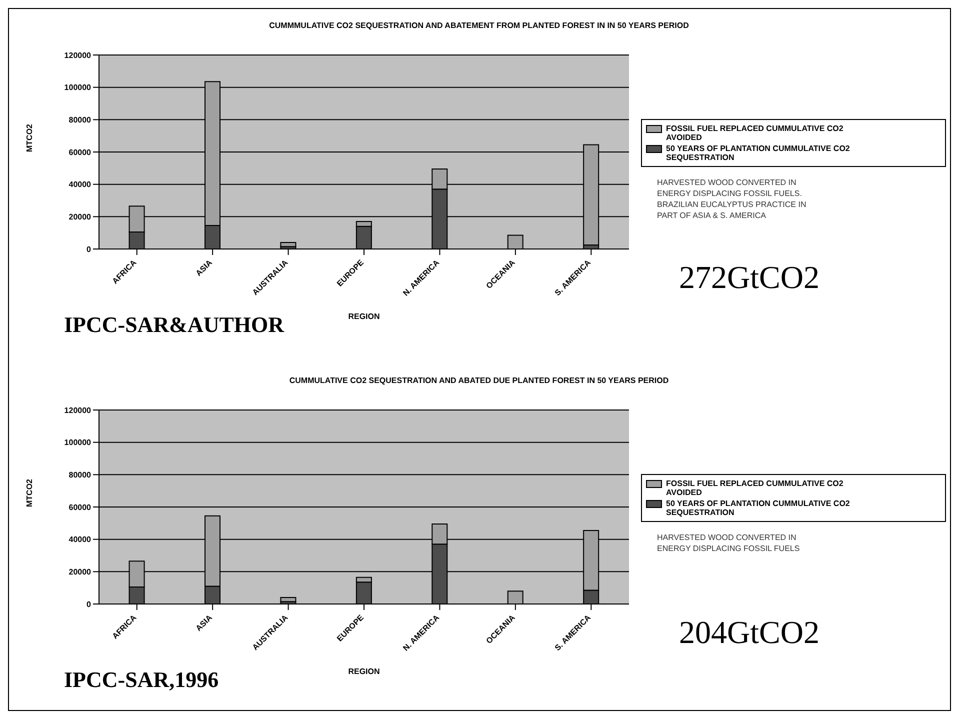 The height and width of the screenshot is (719, 959). What do you see at coordinates (749, 277) in the screenshot?
I see `text: 272GtCO2` at bounding box center [749, 277].